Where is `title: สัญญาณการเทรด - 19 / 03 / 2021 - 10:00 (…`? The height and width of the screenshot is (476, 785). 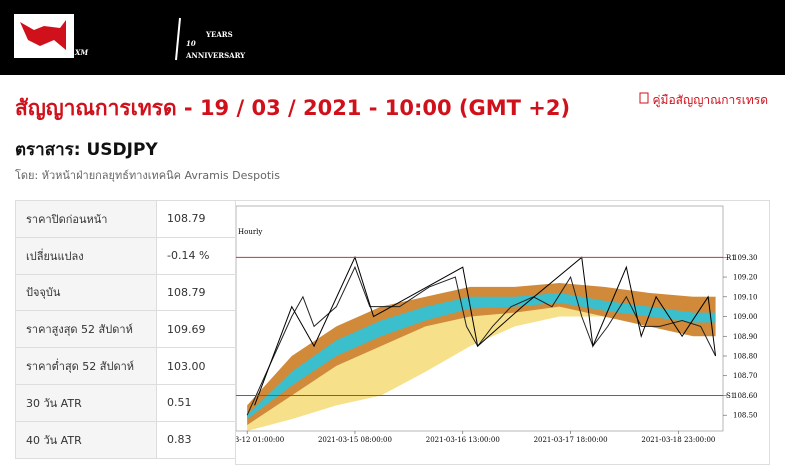 title: สัญญาณการเทรด - 19 / 03 / 2021 - 10:00 (… is located at coordinates (293, 108).